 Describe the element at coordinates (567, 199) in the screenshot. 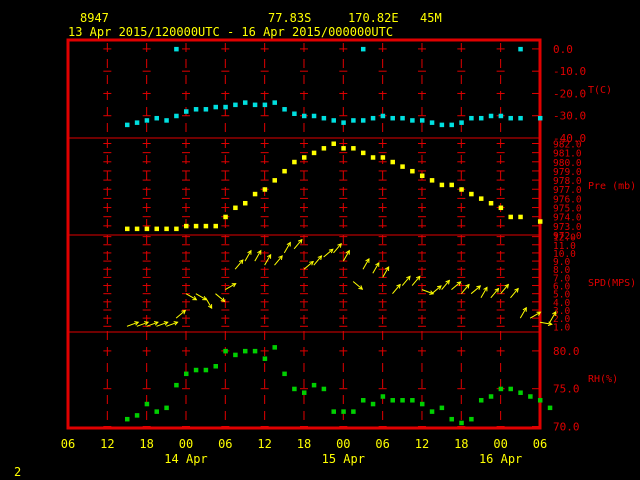

I see `y-tick-label: 976.0` at that location.